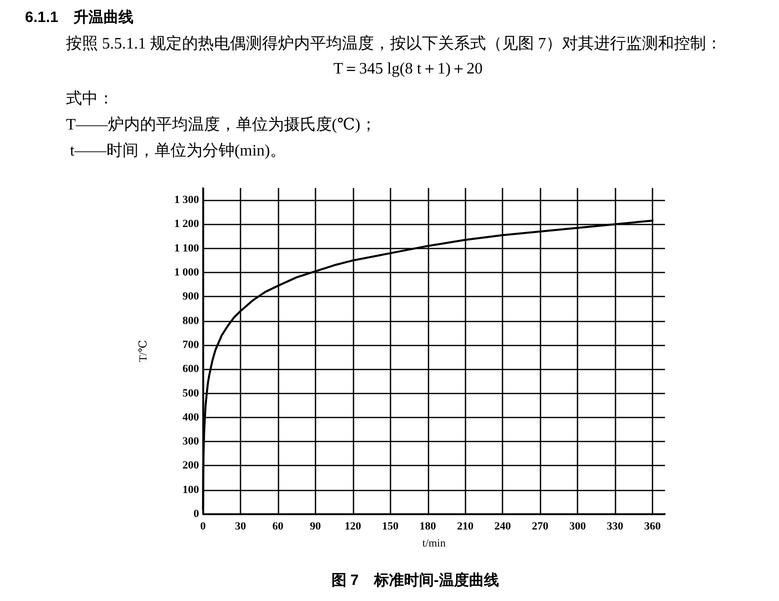 The image size is (779, 601). I want to click on y-tick-label: 1 300, so click(187, 200).